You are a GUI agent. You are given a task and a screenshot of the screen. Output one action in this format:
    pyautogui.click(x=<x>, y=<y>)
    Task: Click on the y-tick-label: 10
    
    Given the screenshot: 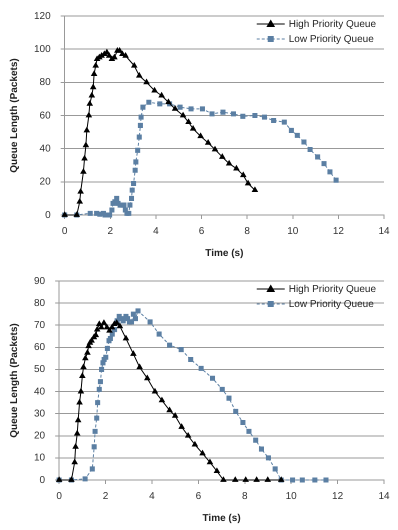 What is the action you would take?
    pyautogui.click(x=40, y=458)
    